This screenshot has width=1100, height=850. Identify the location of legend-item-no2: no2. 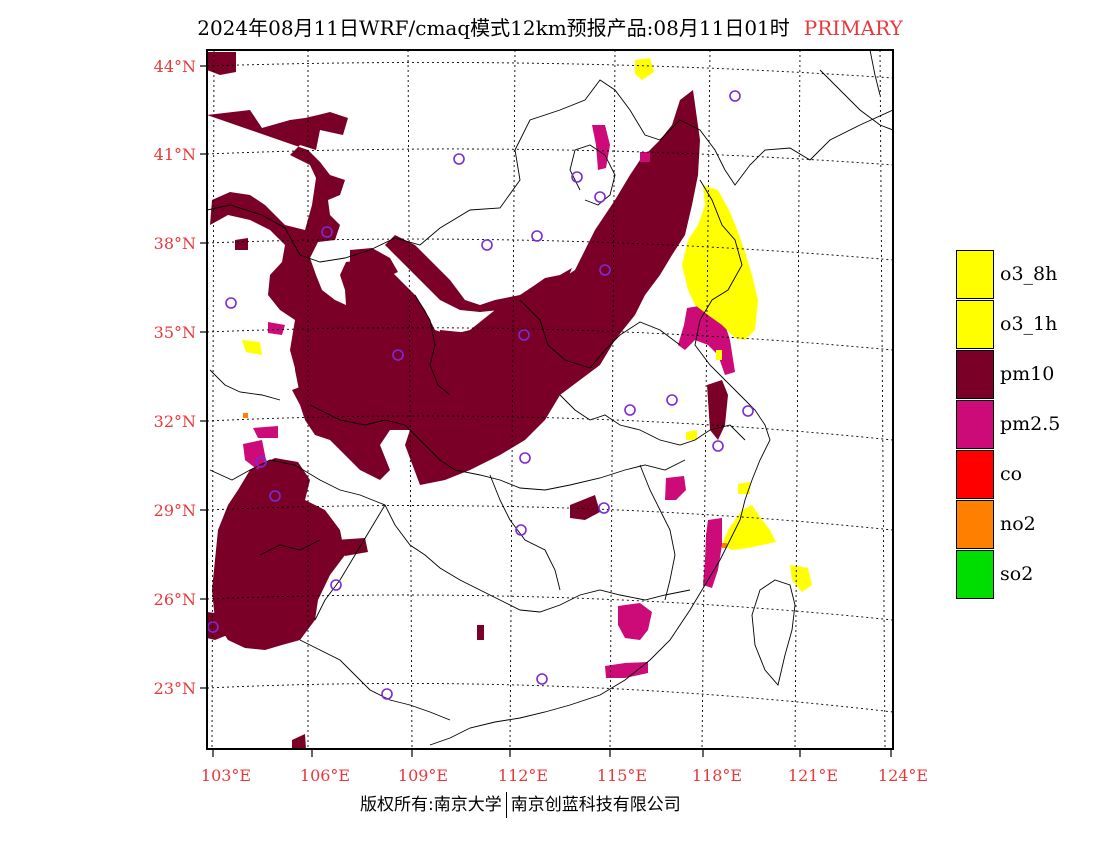
(1008, 524).